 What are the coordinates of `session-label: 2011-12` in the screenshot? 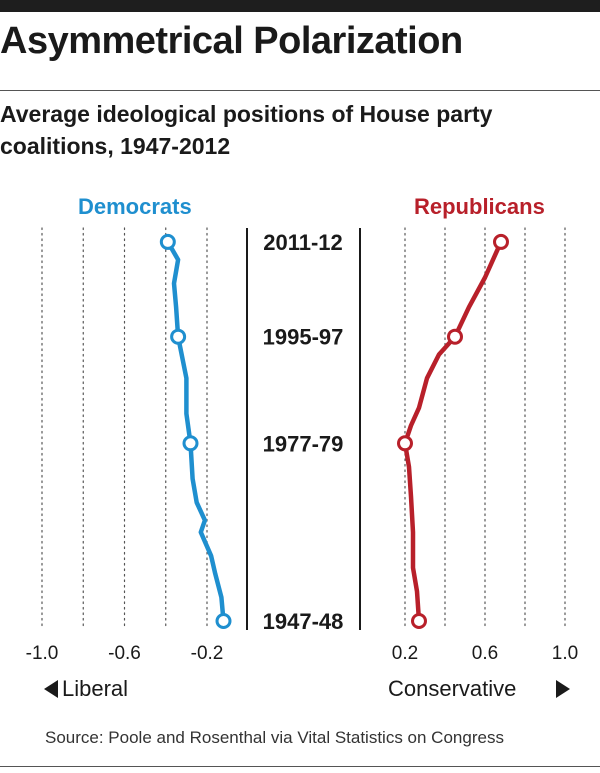 It's located at (303, 242).